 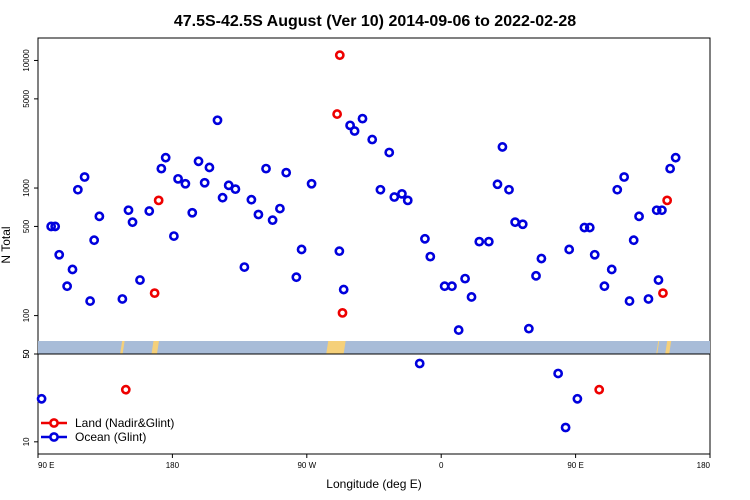 What do you see at coordinates (26, 60) in the screenshot?
I see `upper-y-tick-label: 10000` at bounding box center [26, 60].